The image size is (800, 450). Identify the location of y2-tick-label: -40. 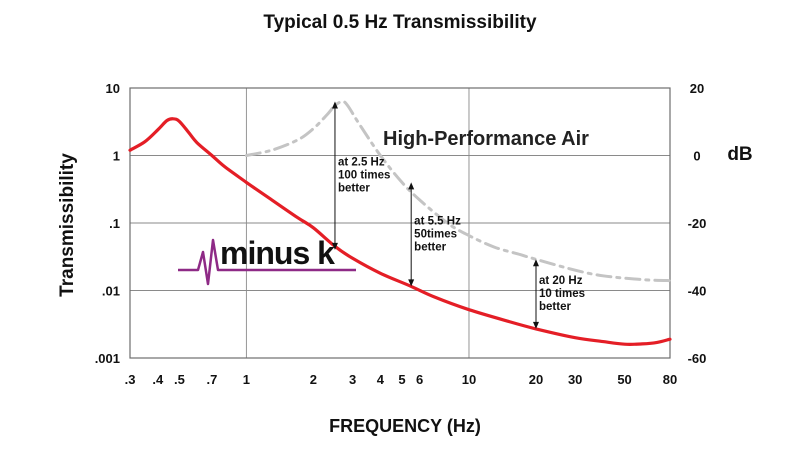
(697, 291).